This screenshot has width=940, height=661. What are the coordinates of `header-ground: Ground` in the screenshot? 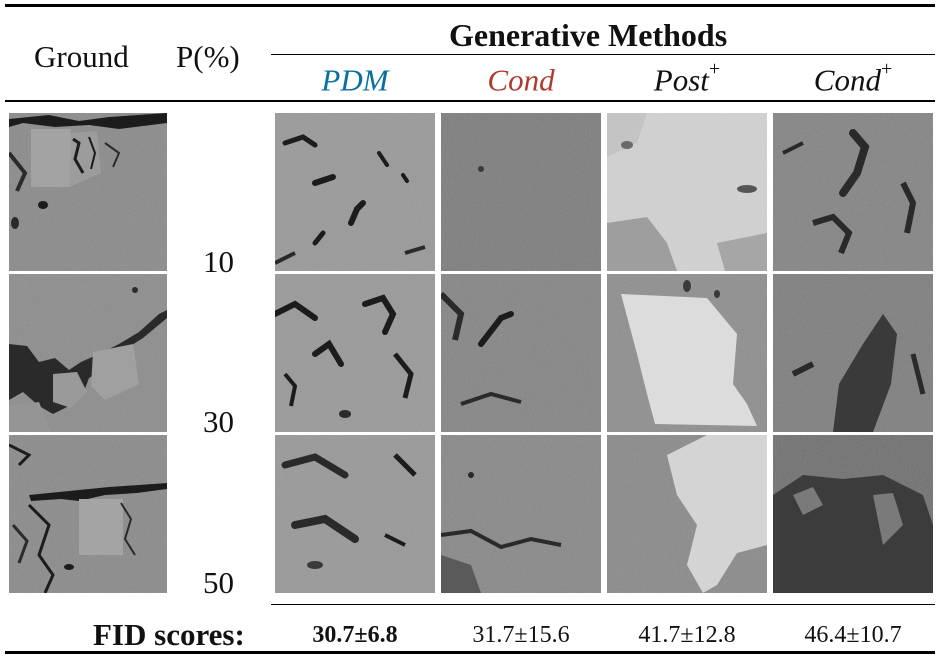 It's located at (81, 56).